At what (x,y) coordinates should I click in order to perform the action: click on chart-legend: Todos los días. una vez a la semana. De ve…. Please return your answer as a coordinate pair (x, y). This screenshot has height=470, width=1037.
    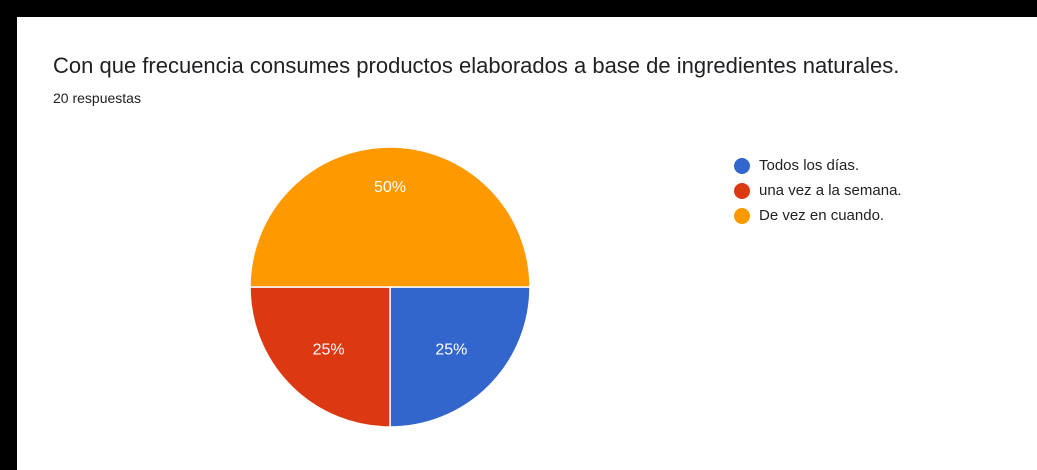
    Looking at the image, I should click on (818, 190).